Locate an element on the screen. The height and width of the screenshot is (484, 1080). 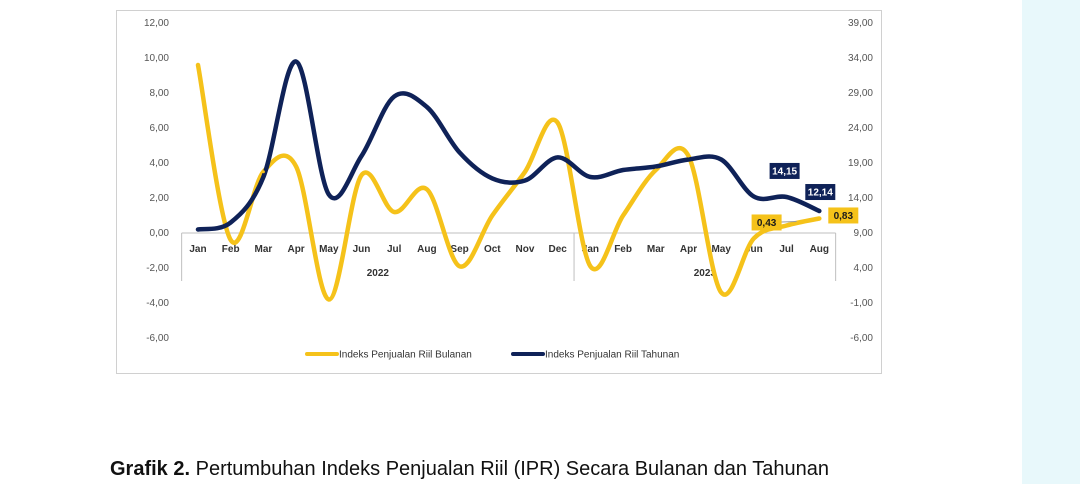
month-label: Dec is located at coordinates (558, 249).